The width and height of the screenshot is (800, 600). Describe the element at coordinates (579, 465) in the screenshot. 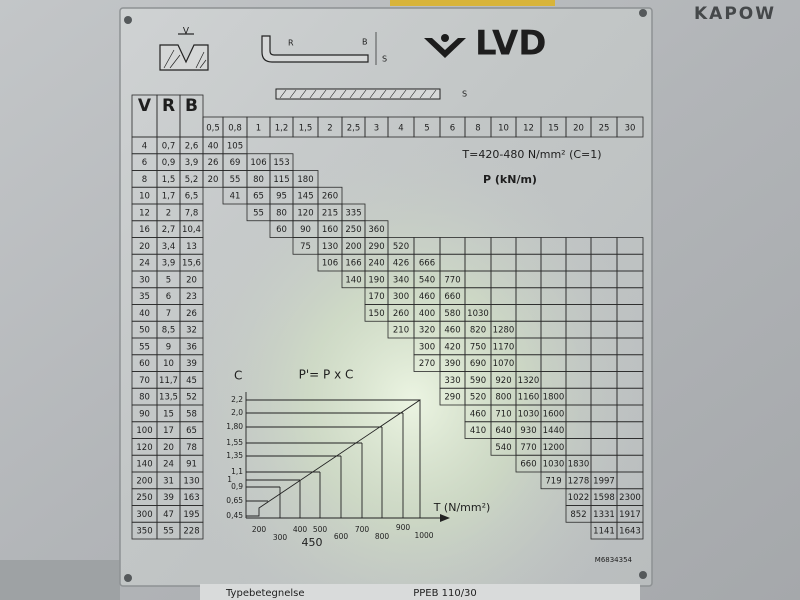

I see `table-value: 1830` at that location.